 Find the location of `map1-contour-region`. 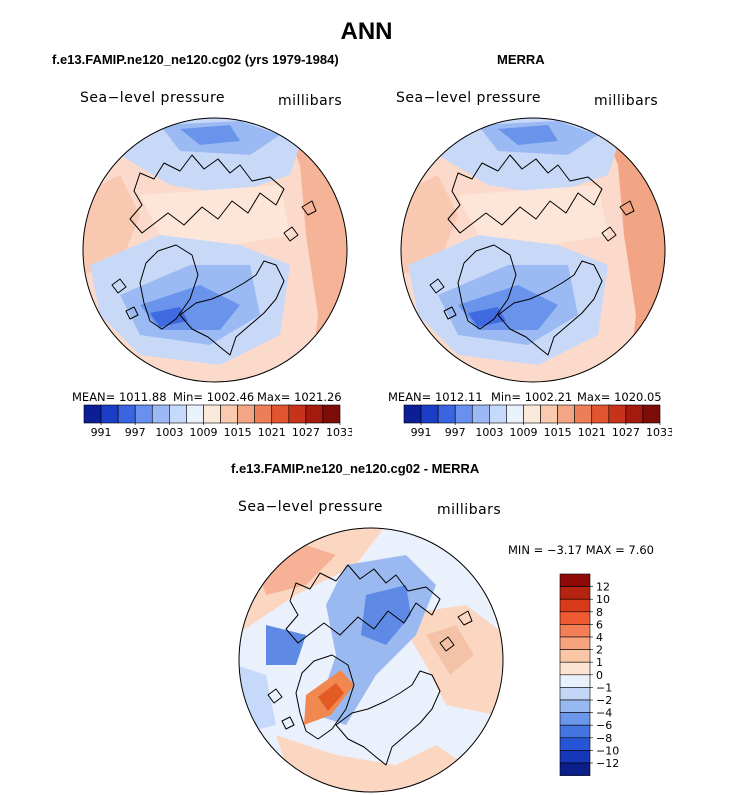

map1-contour-region is located at coordinates (215, 215).